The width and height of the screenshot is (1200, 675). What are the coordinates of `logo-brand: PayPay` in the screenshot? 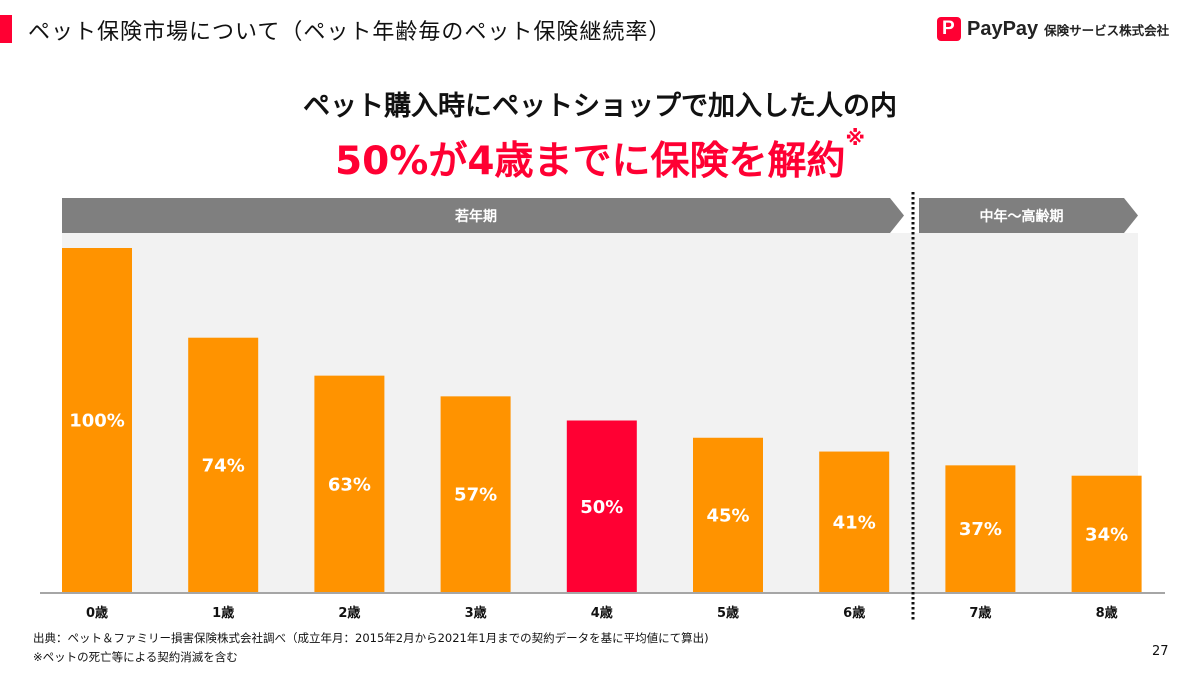 It's located at (1003, 28).